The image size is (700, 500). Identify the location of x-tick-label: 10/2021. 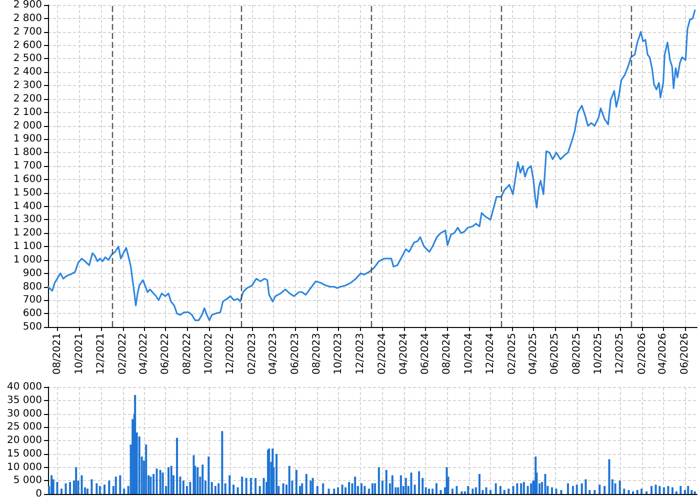
(79, 354).